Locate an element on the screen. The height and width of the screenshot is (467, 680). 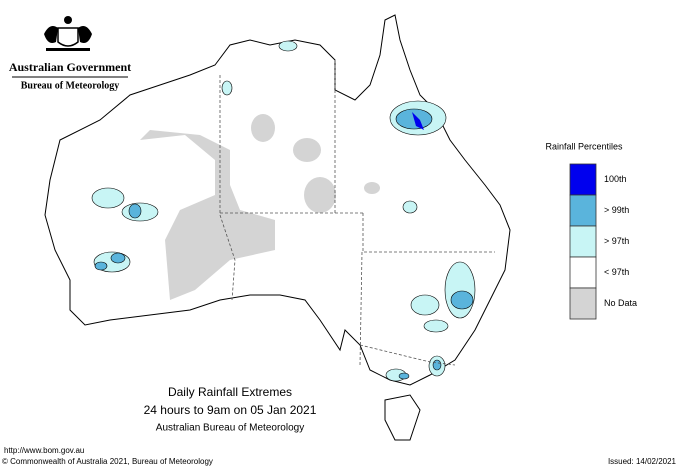
legend-label: > 97th is located at coordinates (616, 241).